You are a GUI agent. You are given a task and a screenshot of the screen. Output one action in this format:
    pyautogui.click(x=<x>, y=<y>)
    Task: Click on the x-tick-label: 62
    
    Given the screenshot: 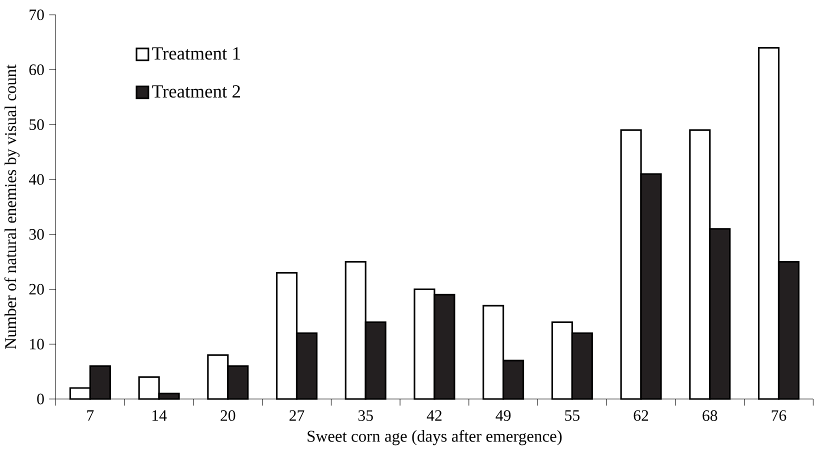 What is the action you would take?
    pyautogui.click(x=641, y=415)
    